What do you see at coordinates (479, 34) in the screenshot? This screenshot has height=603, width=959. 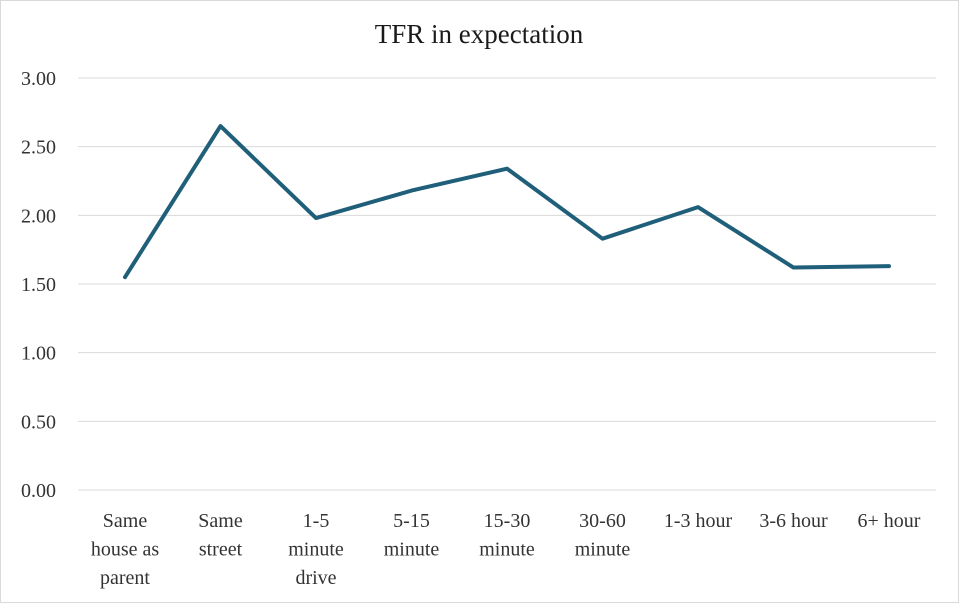 I see `chart-title: TFR in expectation` at bounding box center [479, 34].